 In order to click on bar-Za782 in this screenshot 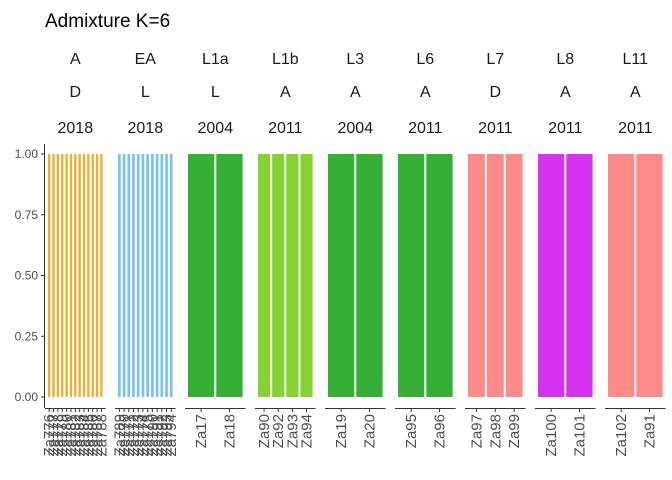, I will do `click(75, 275)`.